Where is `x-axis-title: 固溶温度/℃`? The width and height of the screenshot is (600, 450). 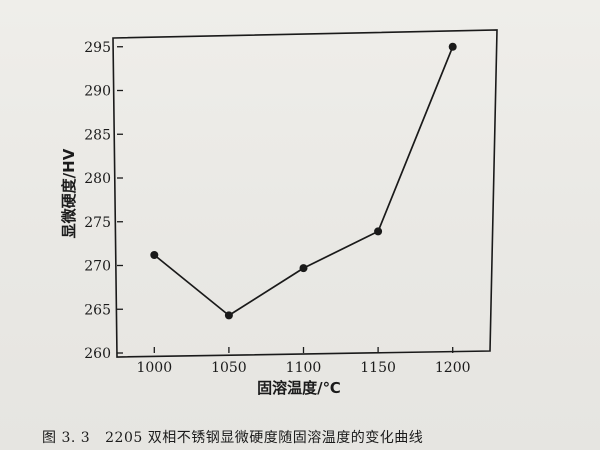
x-axis-title: 固溶温度/℃ is located at coordinates (299, 388).